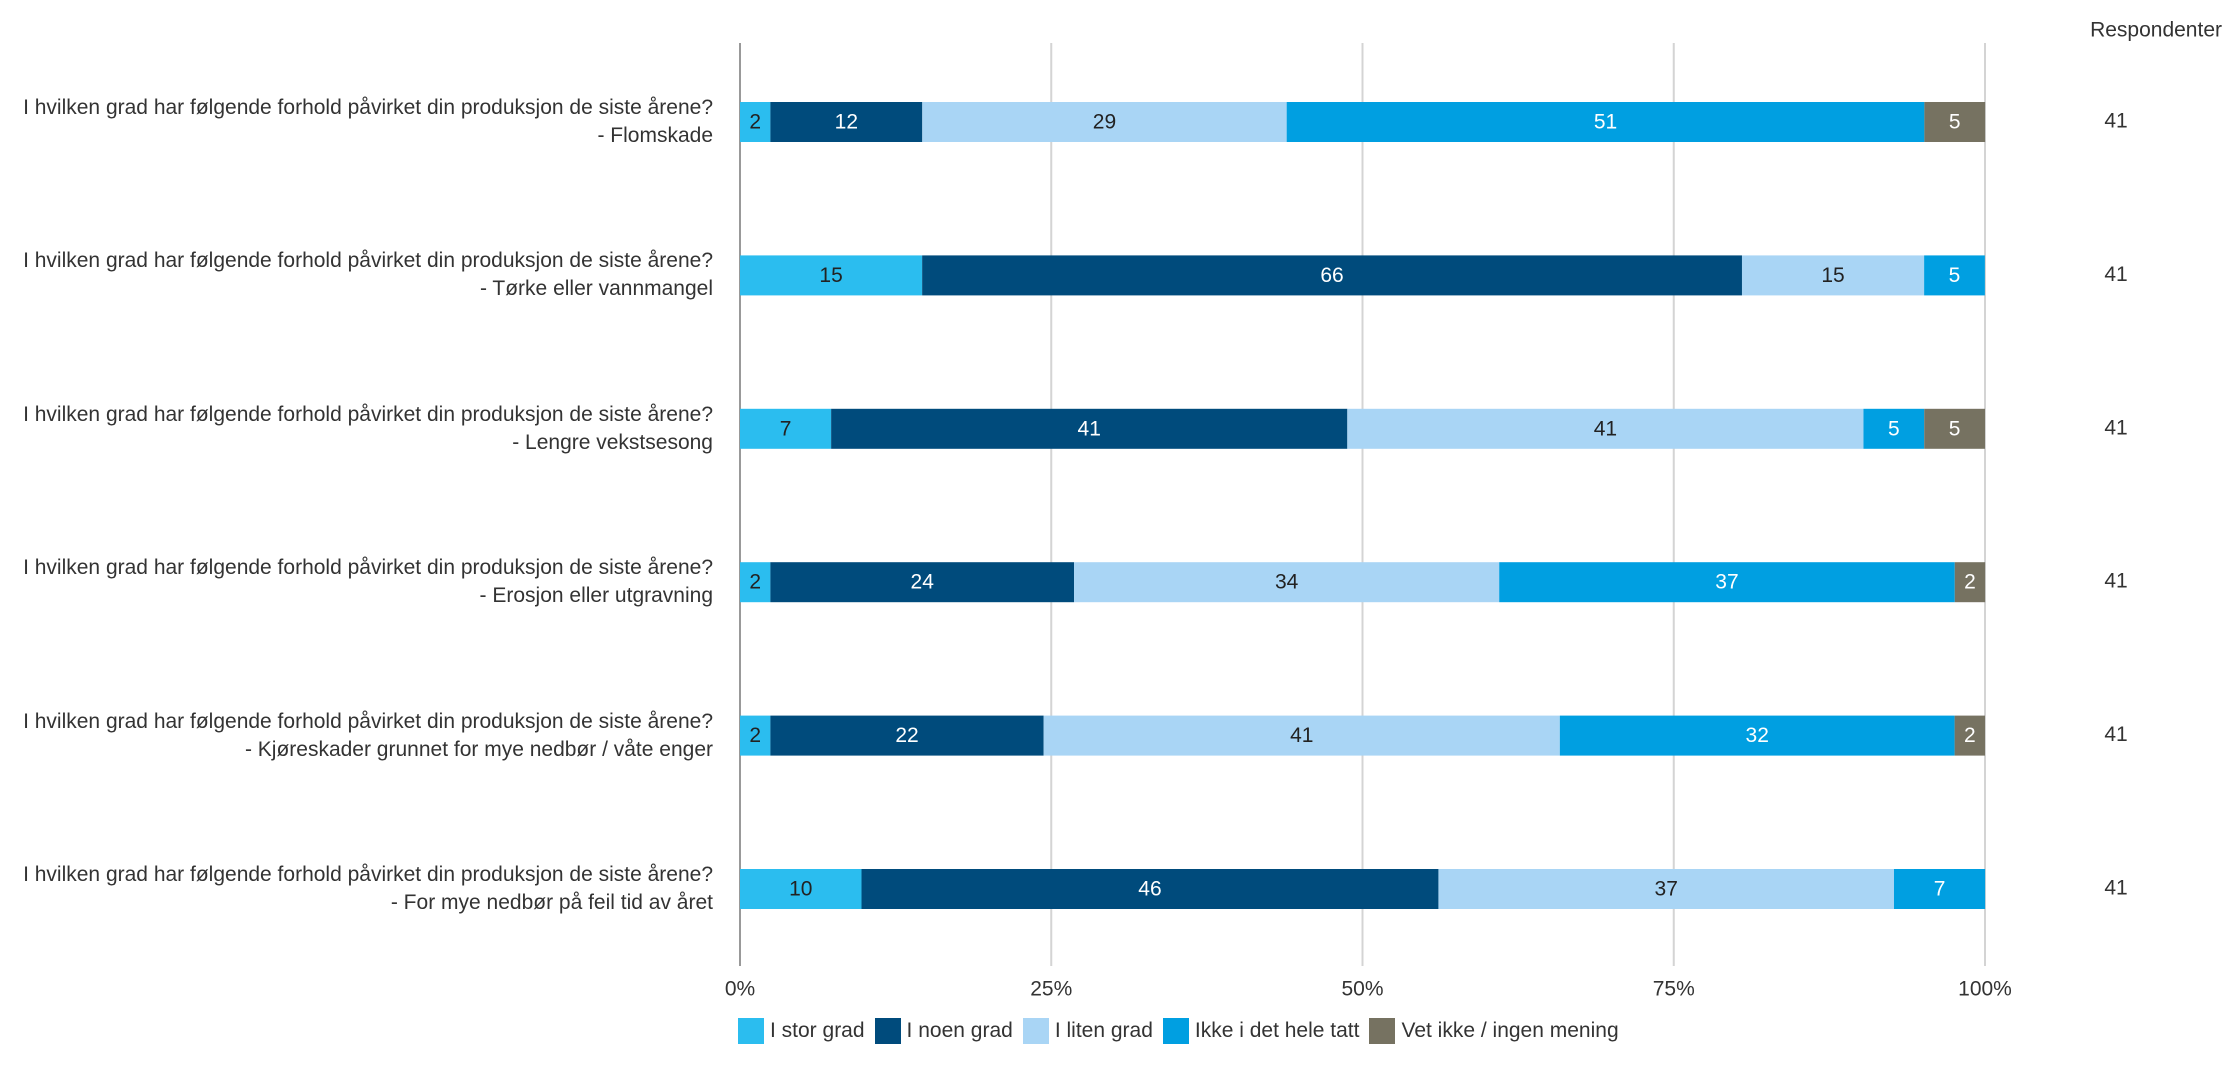 The height and width of the screenshot is (1092, 2227). Describe the element at coordinates (1674, 989) in the screenshot. I see `x-tick-label: 75%` at that location.